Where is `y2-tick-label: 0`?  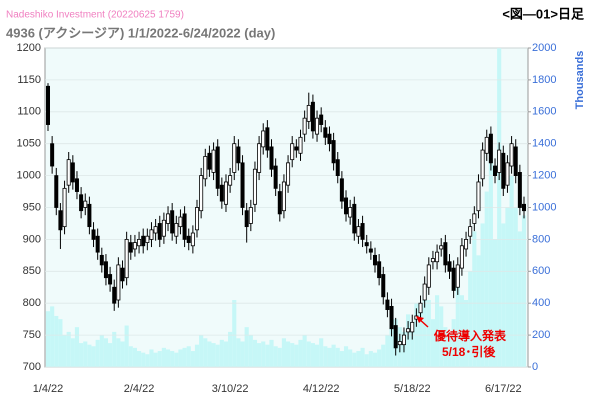
y2-tick-label: 0 is located at coordinates (535, 367).